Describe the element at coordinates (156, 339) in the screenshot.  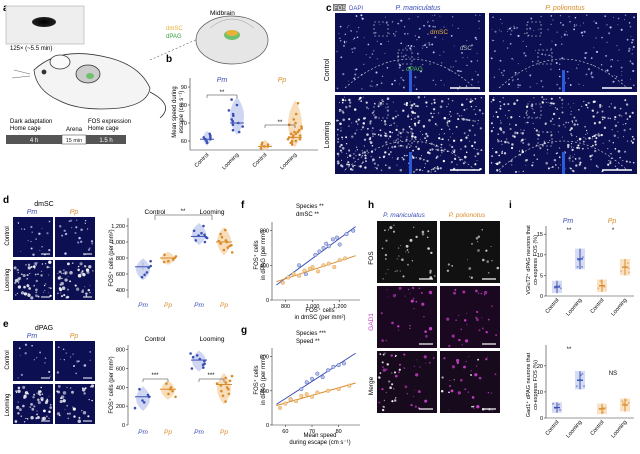
I see `e-group-label: Control` at that location.